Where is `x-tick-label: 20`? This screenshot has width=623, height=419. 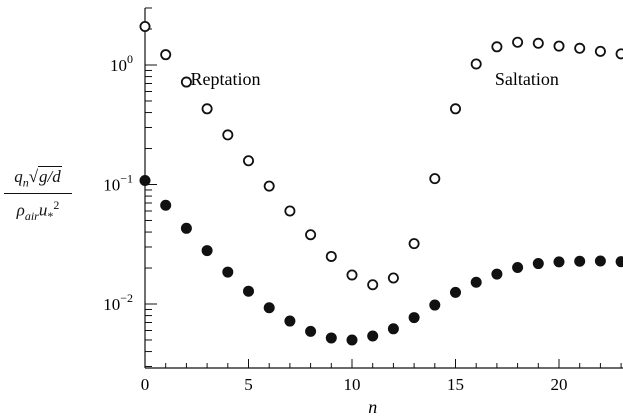 x-tick-label: 20 is located at coordinates (559, 384).